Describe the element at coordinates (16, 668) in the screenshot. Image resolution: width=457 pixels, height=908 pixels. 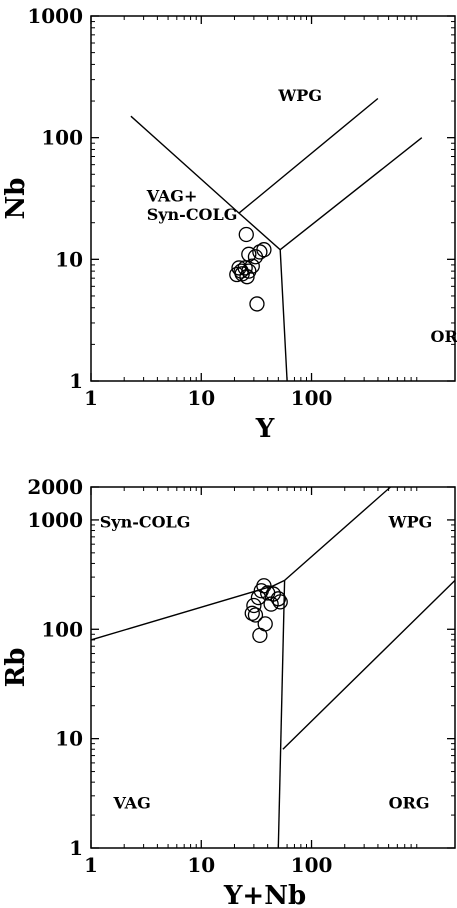
I see `y-axis-label: Rb` at that location.